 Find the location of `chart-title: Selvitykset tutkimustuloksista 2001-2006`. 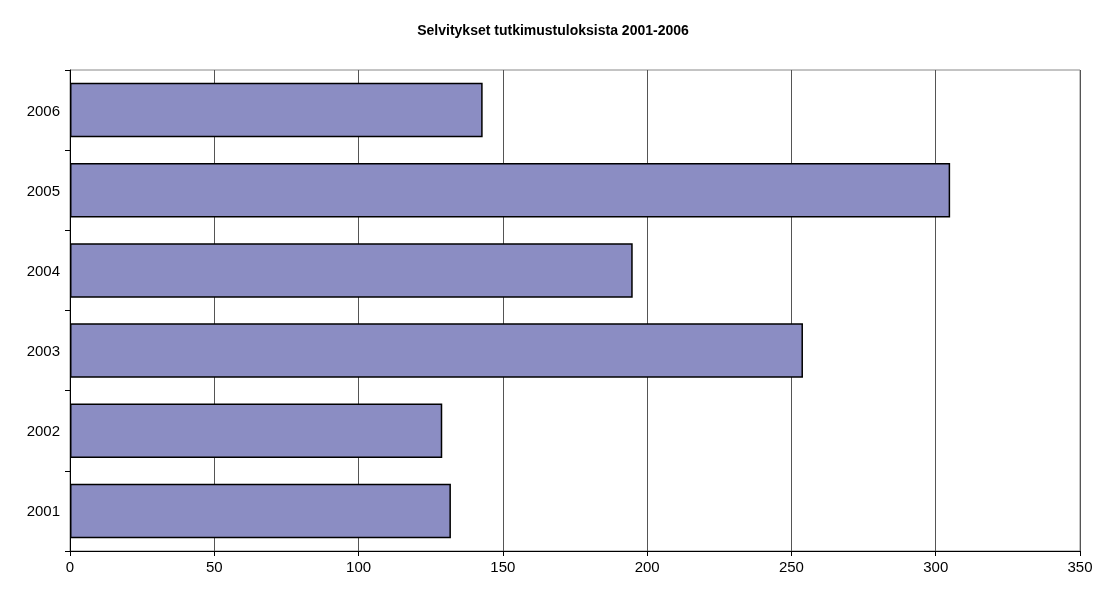

chart-title: Selvitykset tutkimustuloksista 2001-2006 is located at coordinates (553, 30).